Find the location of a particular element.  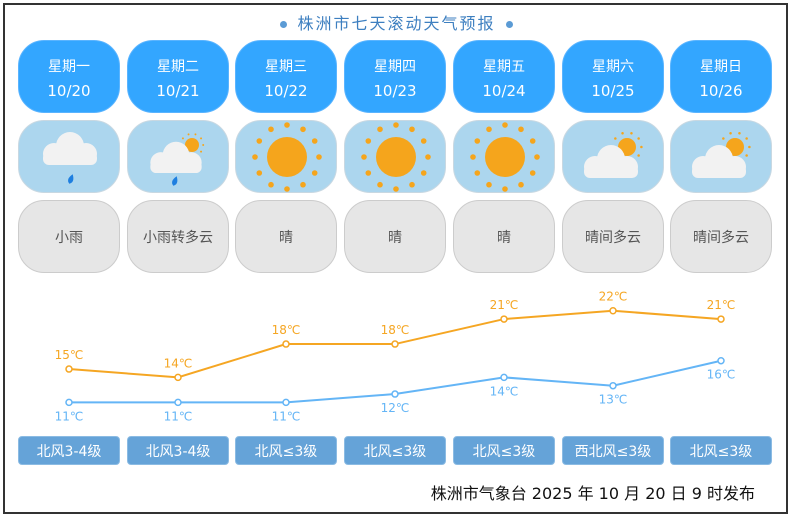

weekday: 星期二 is located at coordinates (178, 67).